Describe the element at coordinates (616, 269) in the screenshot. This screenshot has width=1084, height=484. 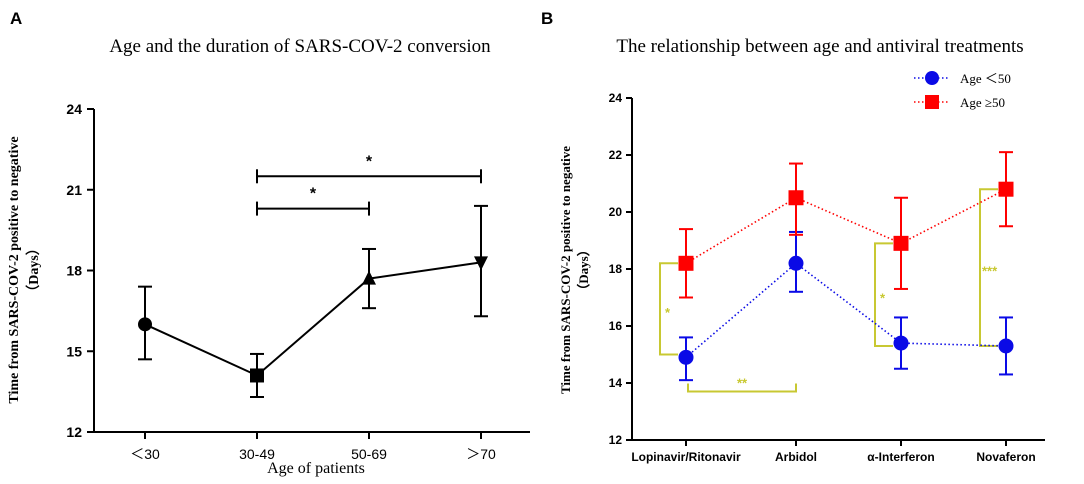
I see `panel-b-y-tick-label: 18` at that location.